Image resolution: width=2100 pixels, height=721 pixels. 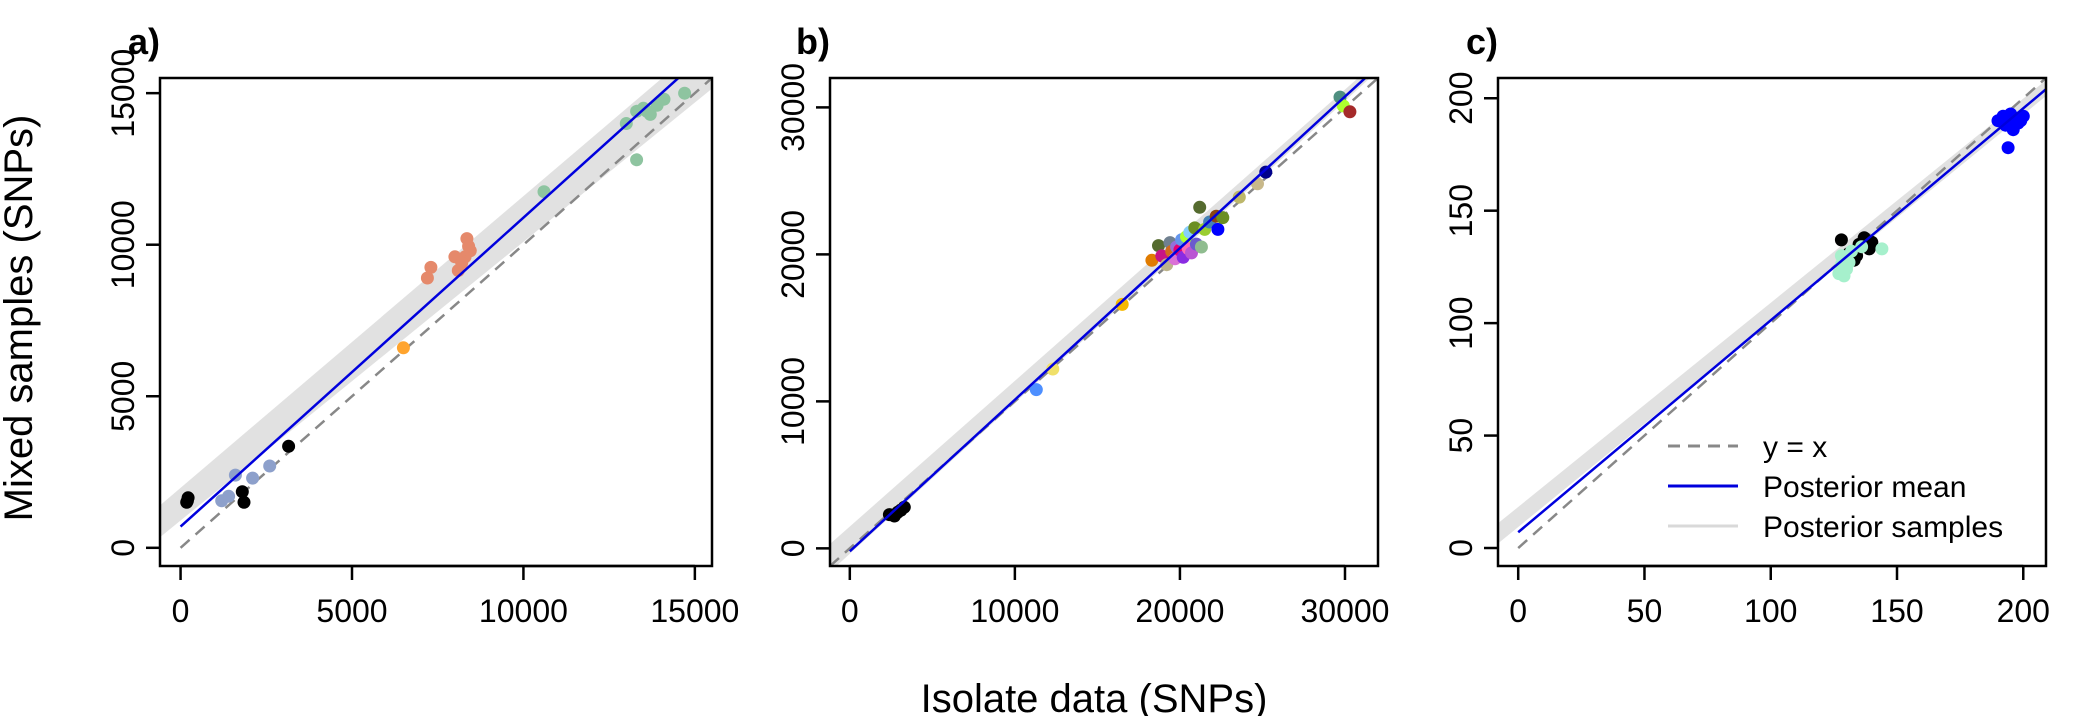 What do you see at coordinates (123, 396) in the screenshot?
I see `y-tick-label: 5000` at bounding box center [123, 396].